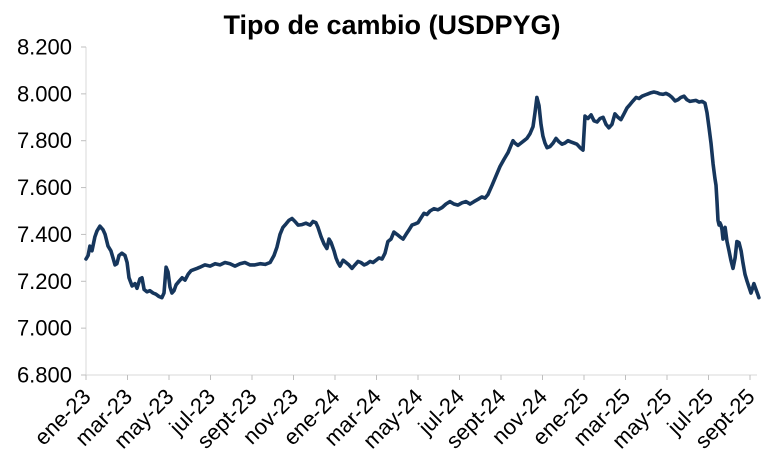 This screenshot has width=784, height=459. What do you see at coordinates (44, 328) in the screenshot?
I see `y-tick-label: 7.000` at bounding box center [44, 328].